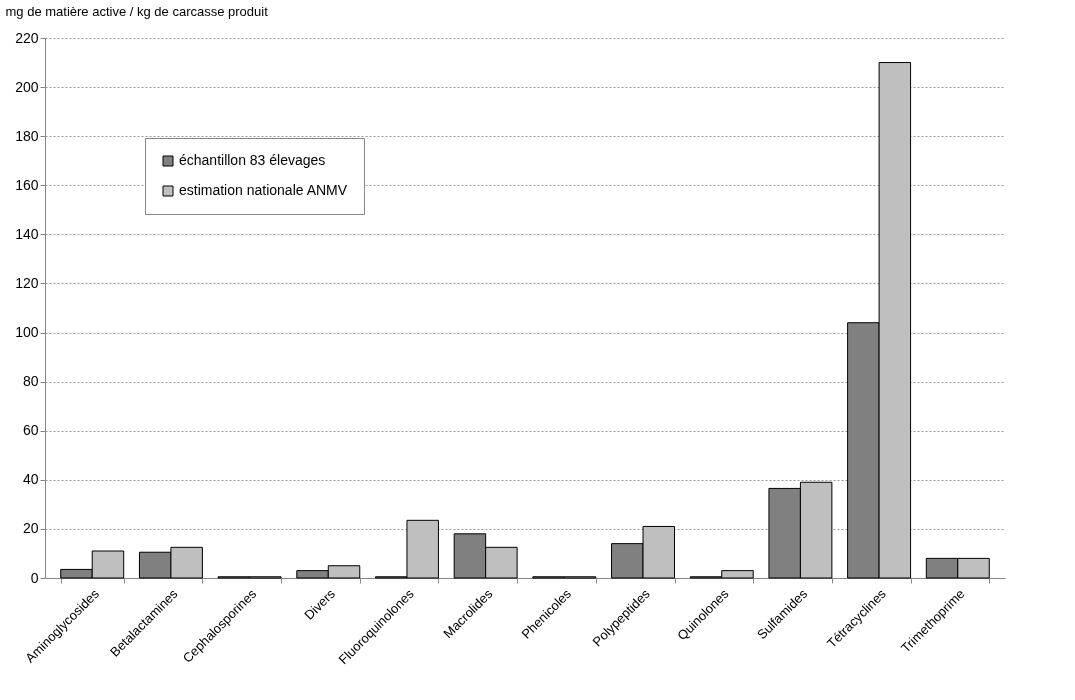 Image resolution: width=1075 pixels, height=700 pixels. I want to click on y-tick-label: 0, so click(34, 577).